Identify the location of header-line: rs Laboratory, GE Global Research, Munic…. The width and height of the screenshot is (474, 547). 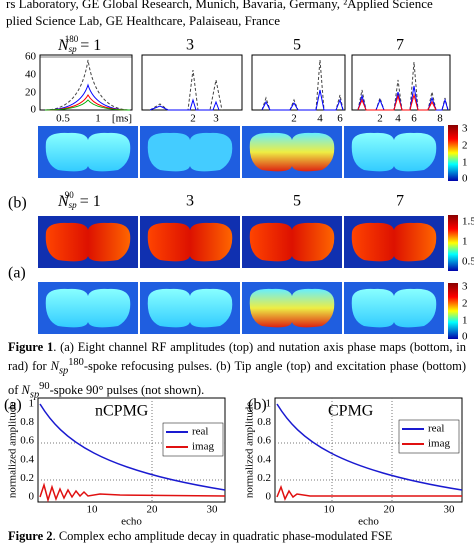
(219, 5).